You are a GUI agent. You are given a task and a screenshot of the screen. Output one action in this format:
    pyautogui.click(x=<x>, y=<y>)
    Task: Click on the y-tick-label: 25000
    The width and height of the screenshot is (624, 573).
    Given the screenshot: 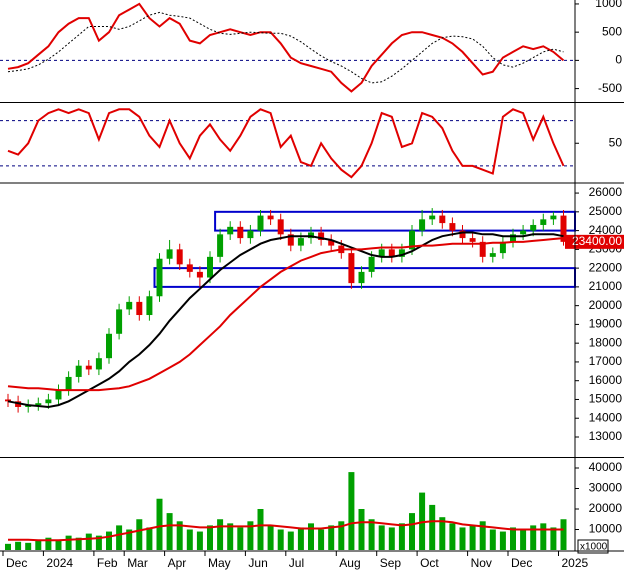 What is the action you would take?
    pyautogui.click(x=606, y=211)
    